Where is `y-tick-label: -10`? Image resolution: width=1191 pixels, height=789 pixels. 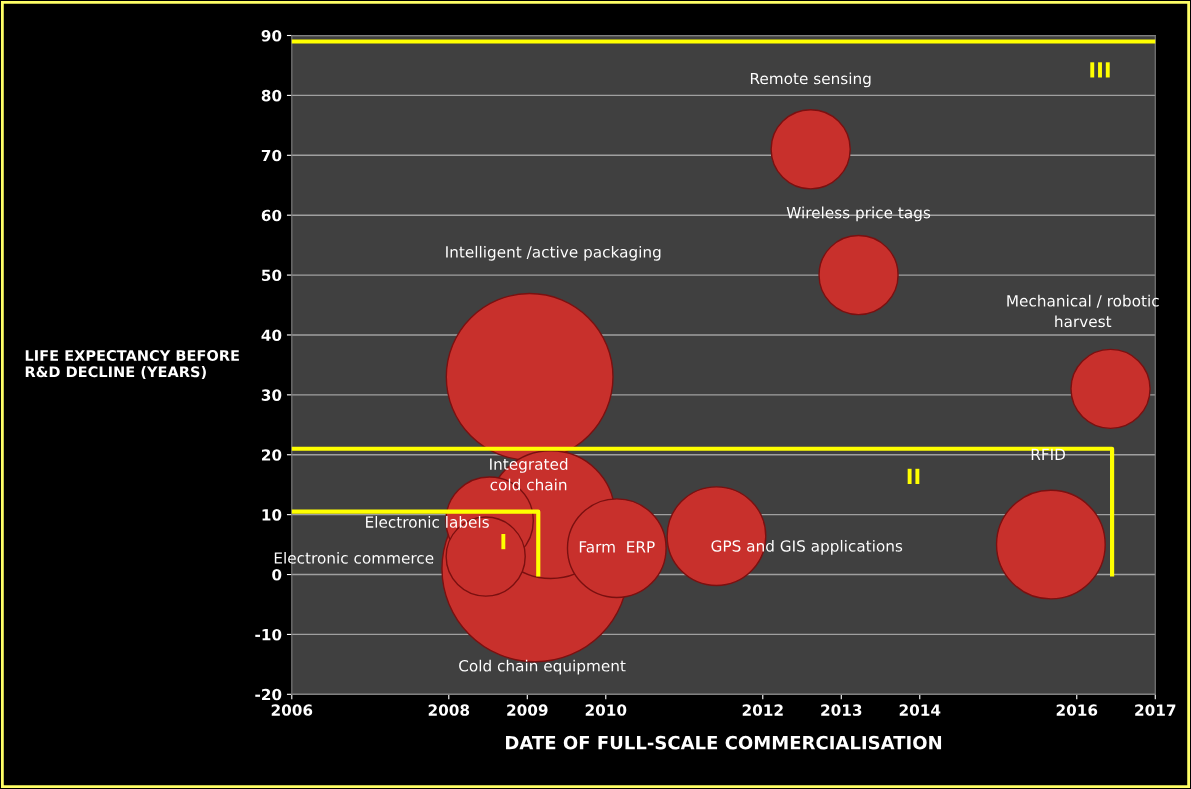
y-tick-label: -10 is located at coordinates (268, 634).